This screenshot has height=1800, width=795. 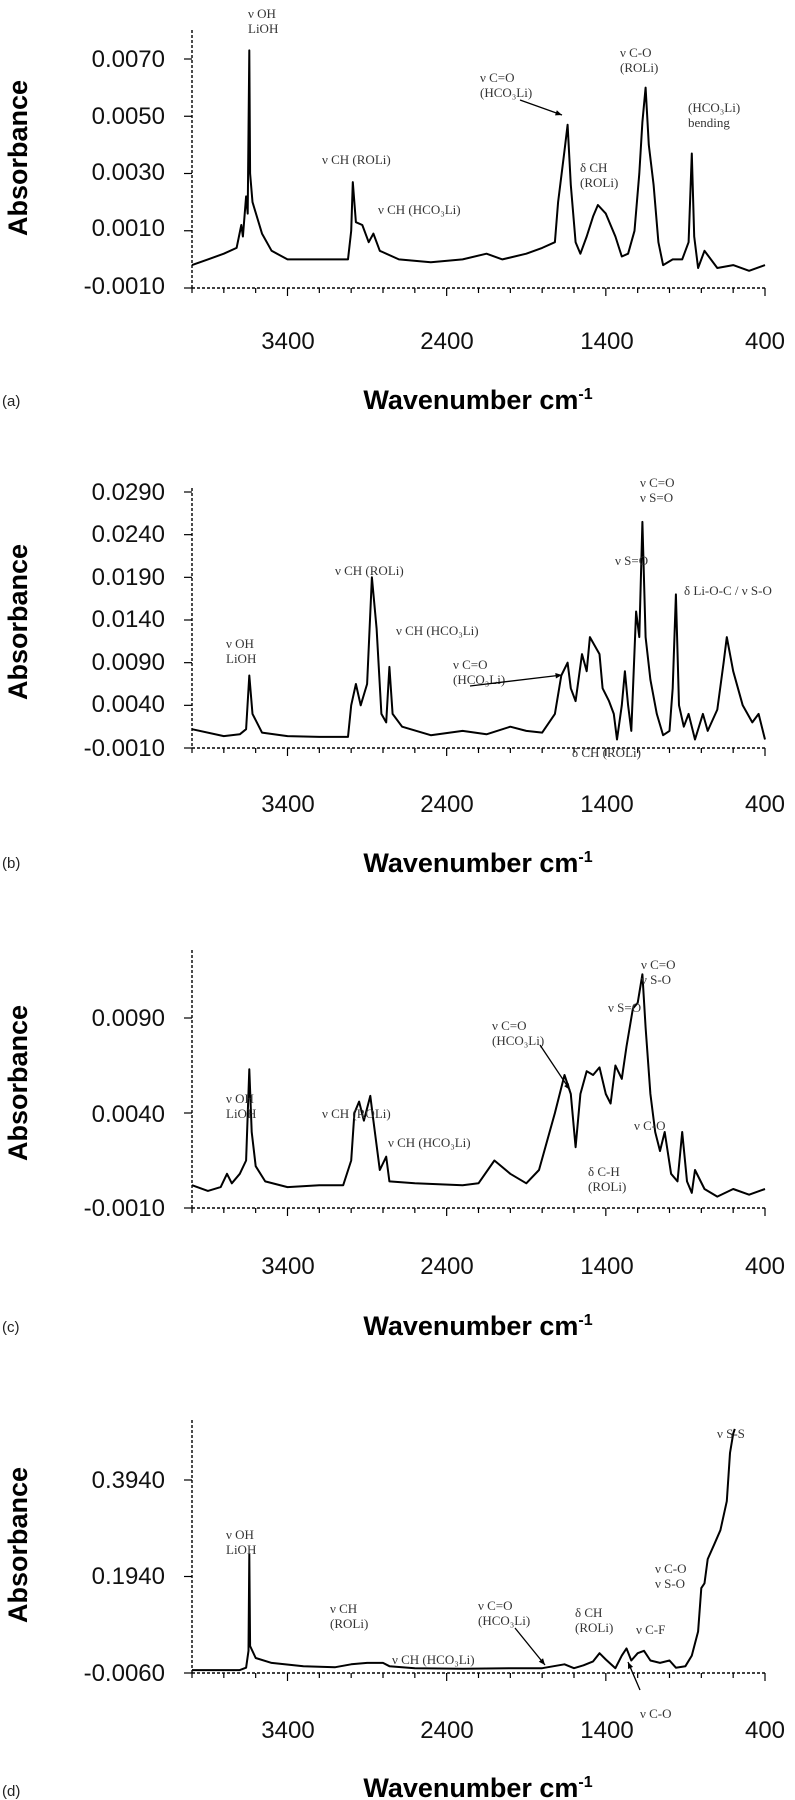 What do you see at coordinates (714, 115) in the screenshot?
I see `peak-annotation: (HCO₃Li) bending` at bounding box center [714, 115].